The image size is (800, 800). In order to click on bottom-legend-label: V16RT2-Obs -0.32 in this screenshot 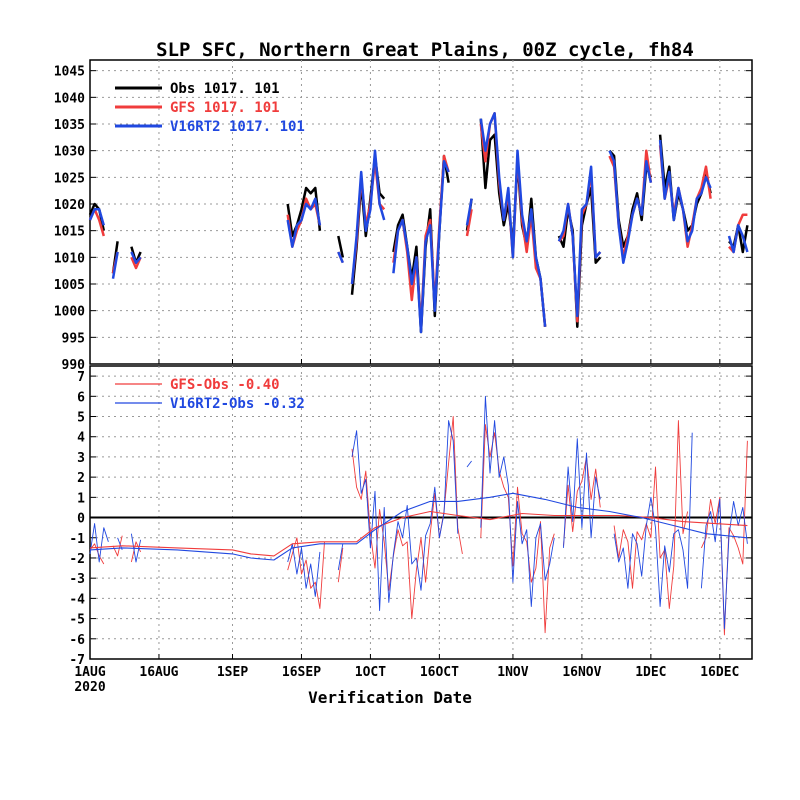, I will do `click(237, 404)`.